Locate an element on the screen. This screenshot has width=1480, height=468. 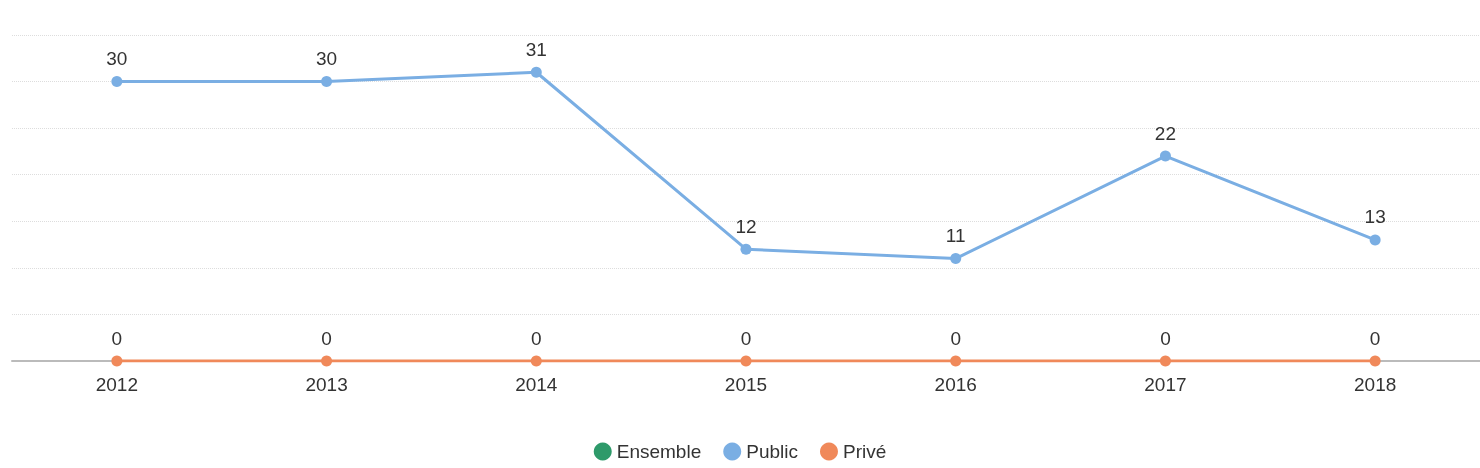
data-label: 22 is located at coordinates (1165, 133).